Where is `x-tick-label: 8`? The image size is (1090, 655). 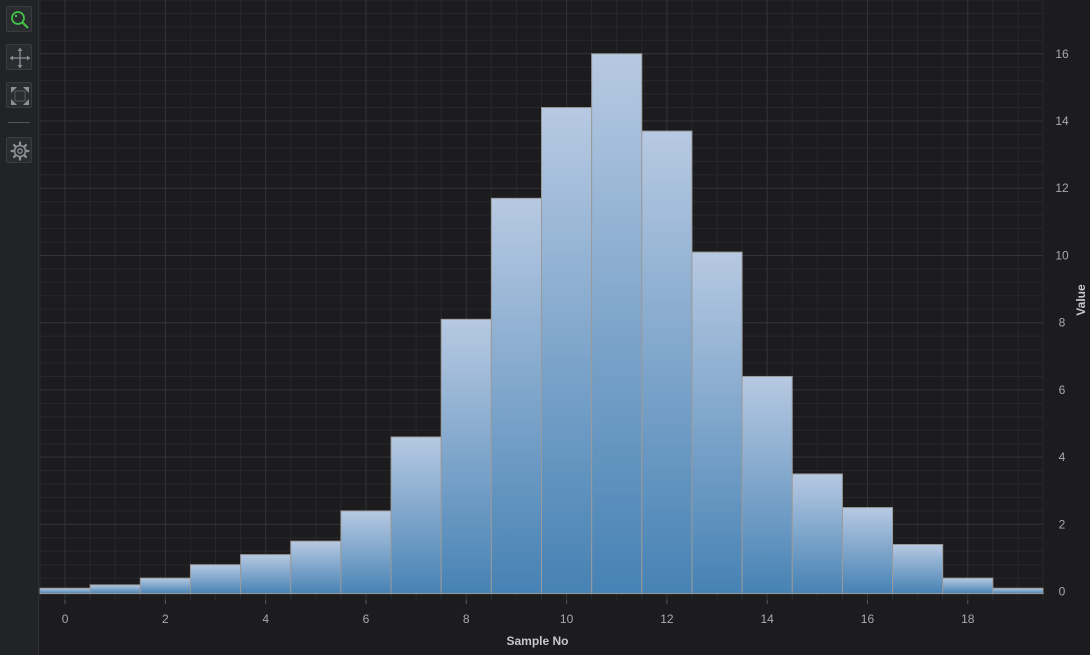
x-tick-label: 8 is located at coordinates (466, 619).